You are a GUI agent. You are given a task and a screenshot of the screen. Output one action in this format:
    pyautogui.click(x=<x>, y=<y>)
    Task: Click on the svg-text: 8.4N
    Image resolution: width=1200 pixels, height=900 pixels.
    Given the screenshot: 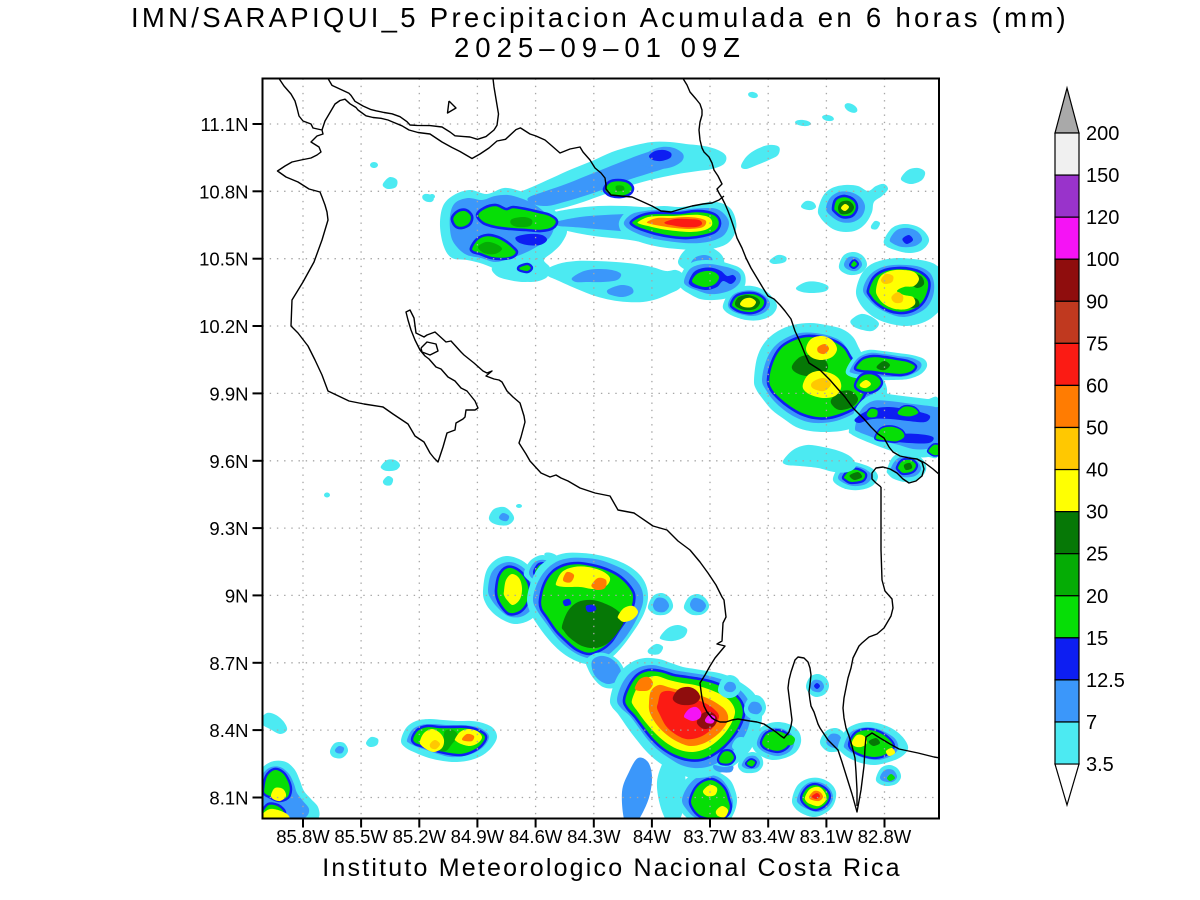 What is the action you would take?
    pyautogui.click(x=228, y=730)
    